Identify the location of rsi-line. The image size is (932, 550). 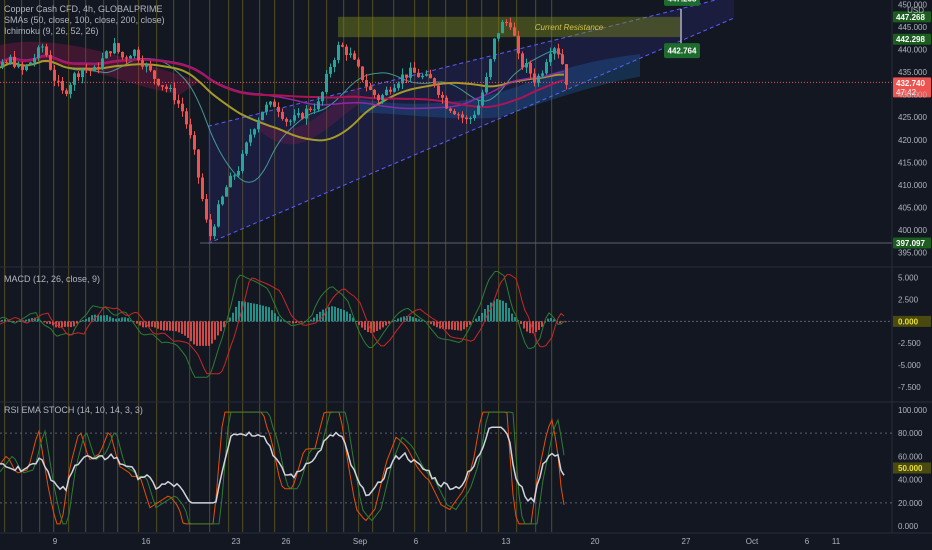
(282, 465).